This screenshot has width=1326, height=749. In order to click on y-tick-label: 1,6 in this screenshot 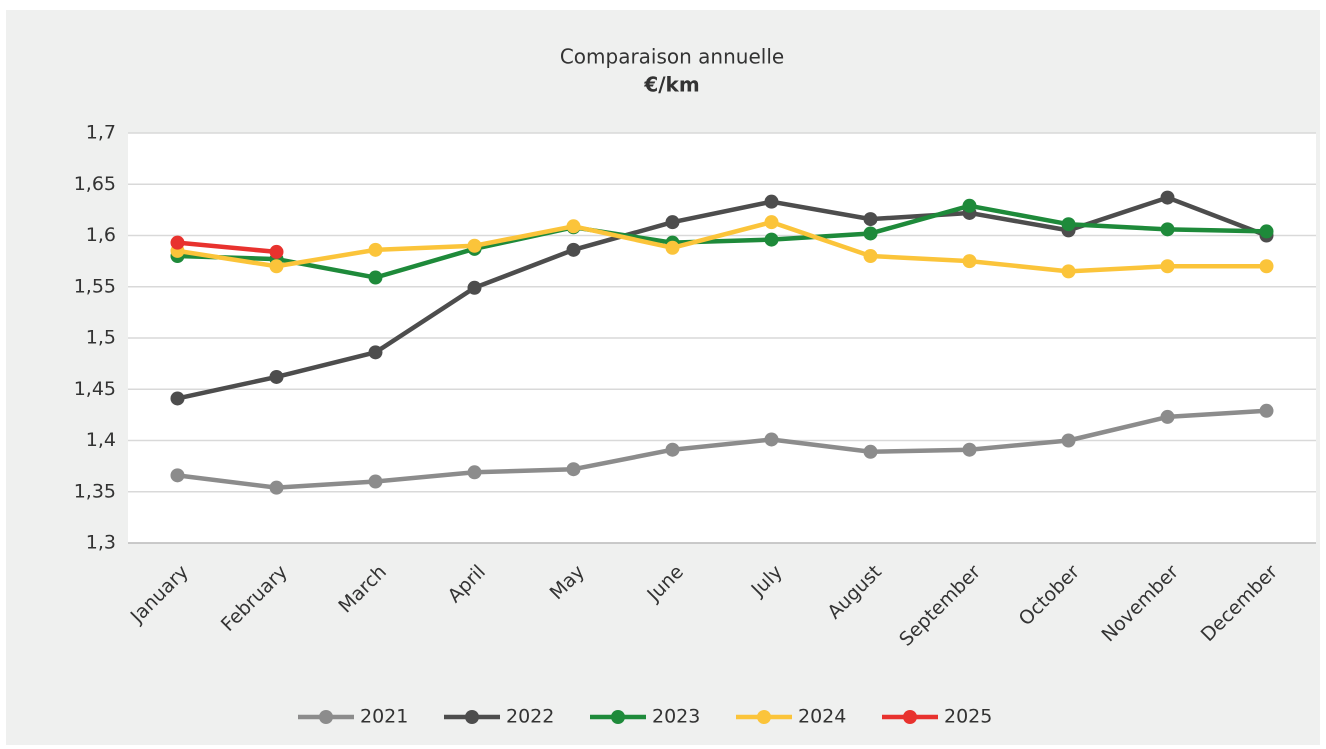, I will do `click(101, 235)`.